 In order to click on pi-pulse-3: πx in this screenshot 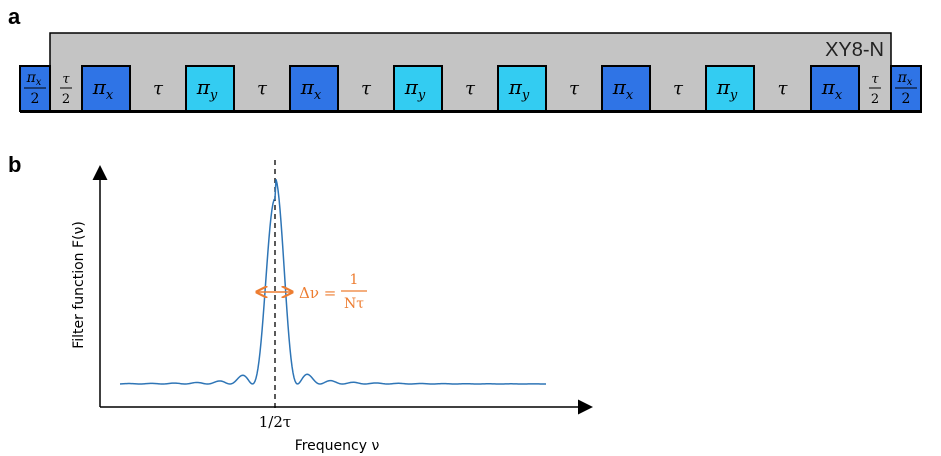, I will do `click(314, 88)`.